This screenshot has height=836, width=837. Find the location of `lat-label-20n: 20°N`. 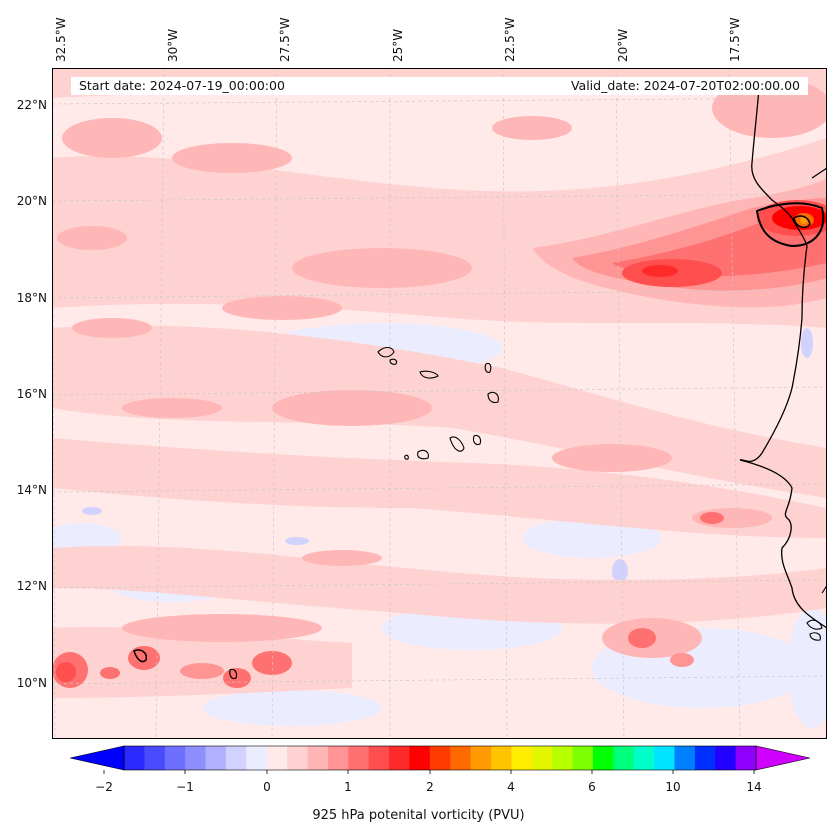

lat-label-20n: 20°N is located at coordinates (31, 201).